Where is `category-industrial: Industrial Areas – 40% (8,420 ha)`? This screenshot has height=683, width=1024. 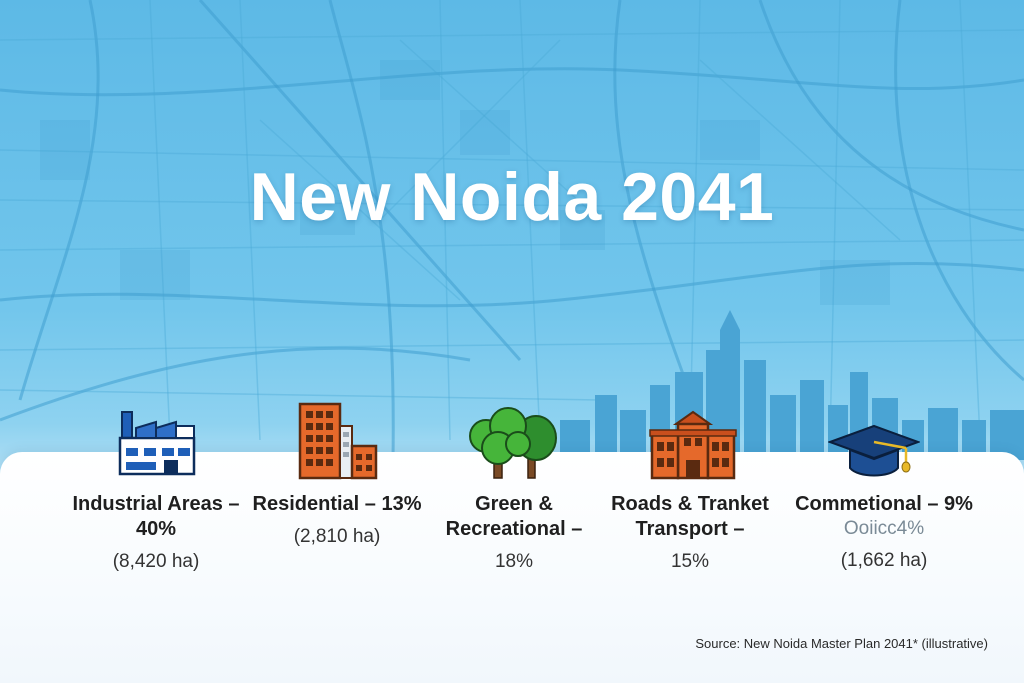 category-industrial: Industrial Areas – 40% (8,420 ha) is located at coordinates (156, 533).